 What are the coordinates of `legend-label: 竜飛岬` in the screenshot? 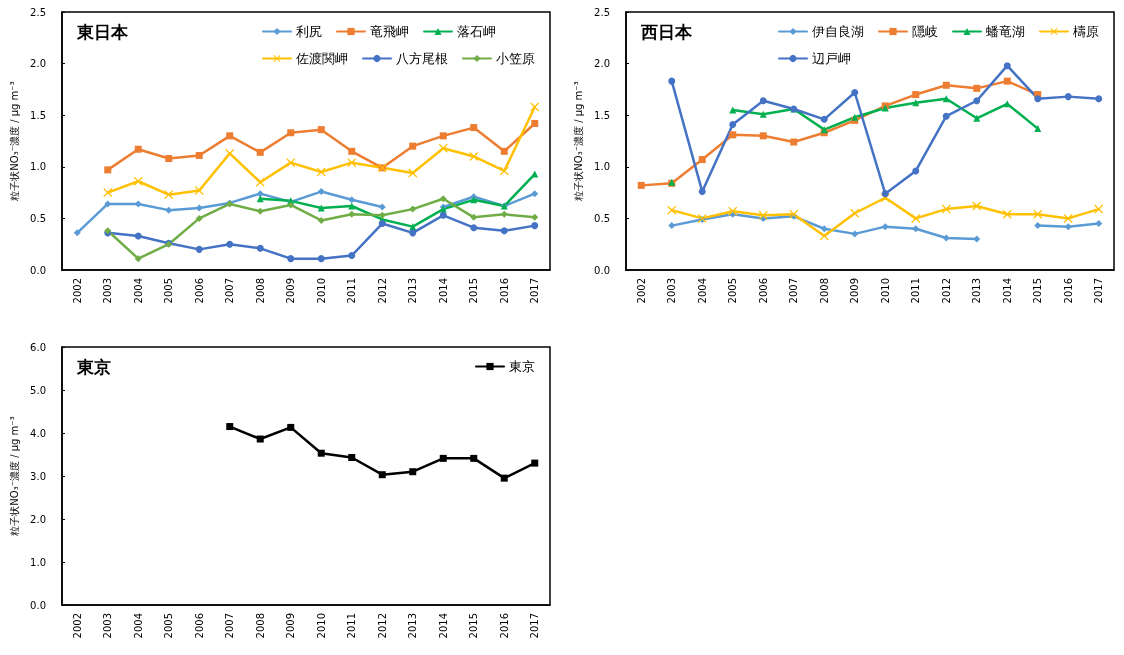 It's located at (389, 31).